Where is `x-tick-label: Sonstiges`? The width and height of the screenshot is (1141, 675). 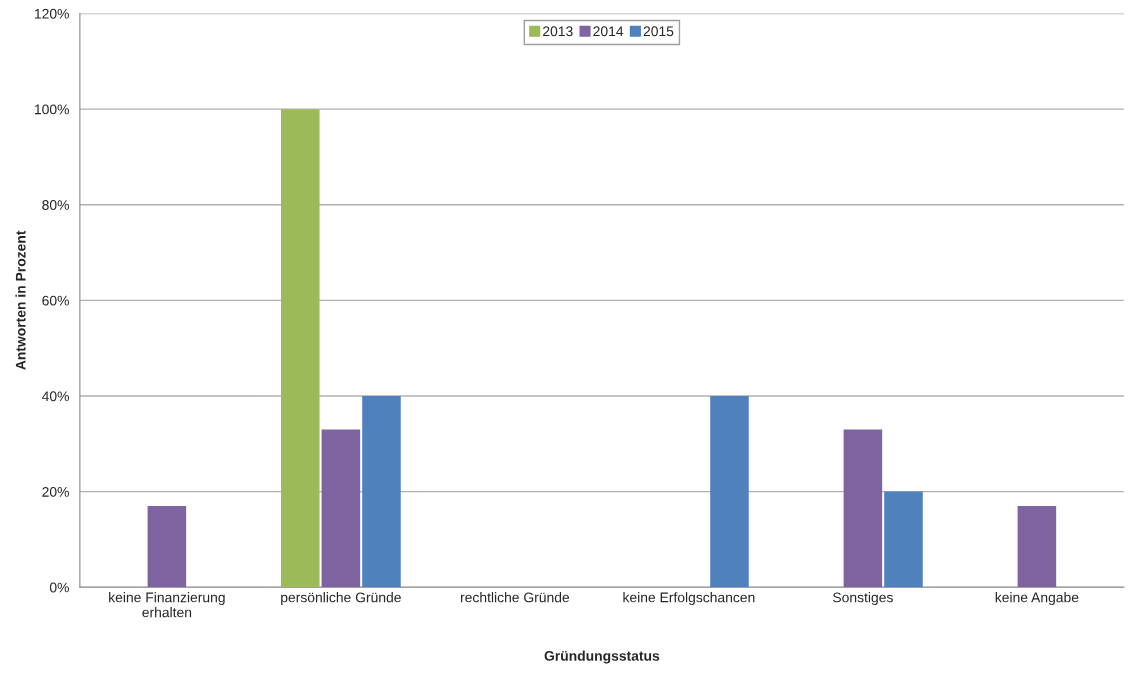
x-tick-label: Sonstiges is located at coordinates (863, 599).